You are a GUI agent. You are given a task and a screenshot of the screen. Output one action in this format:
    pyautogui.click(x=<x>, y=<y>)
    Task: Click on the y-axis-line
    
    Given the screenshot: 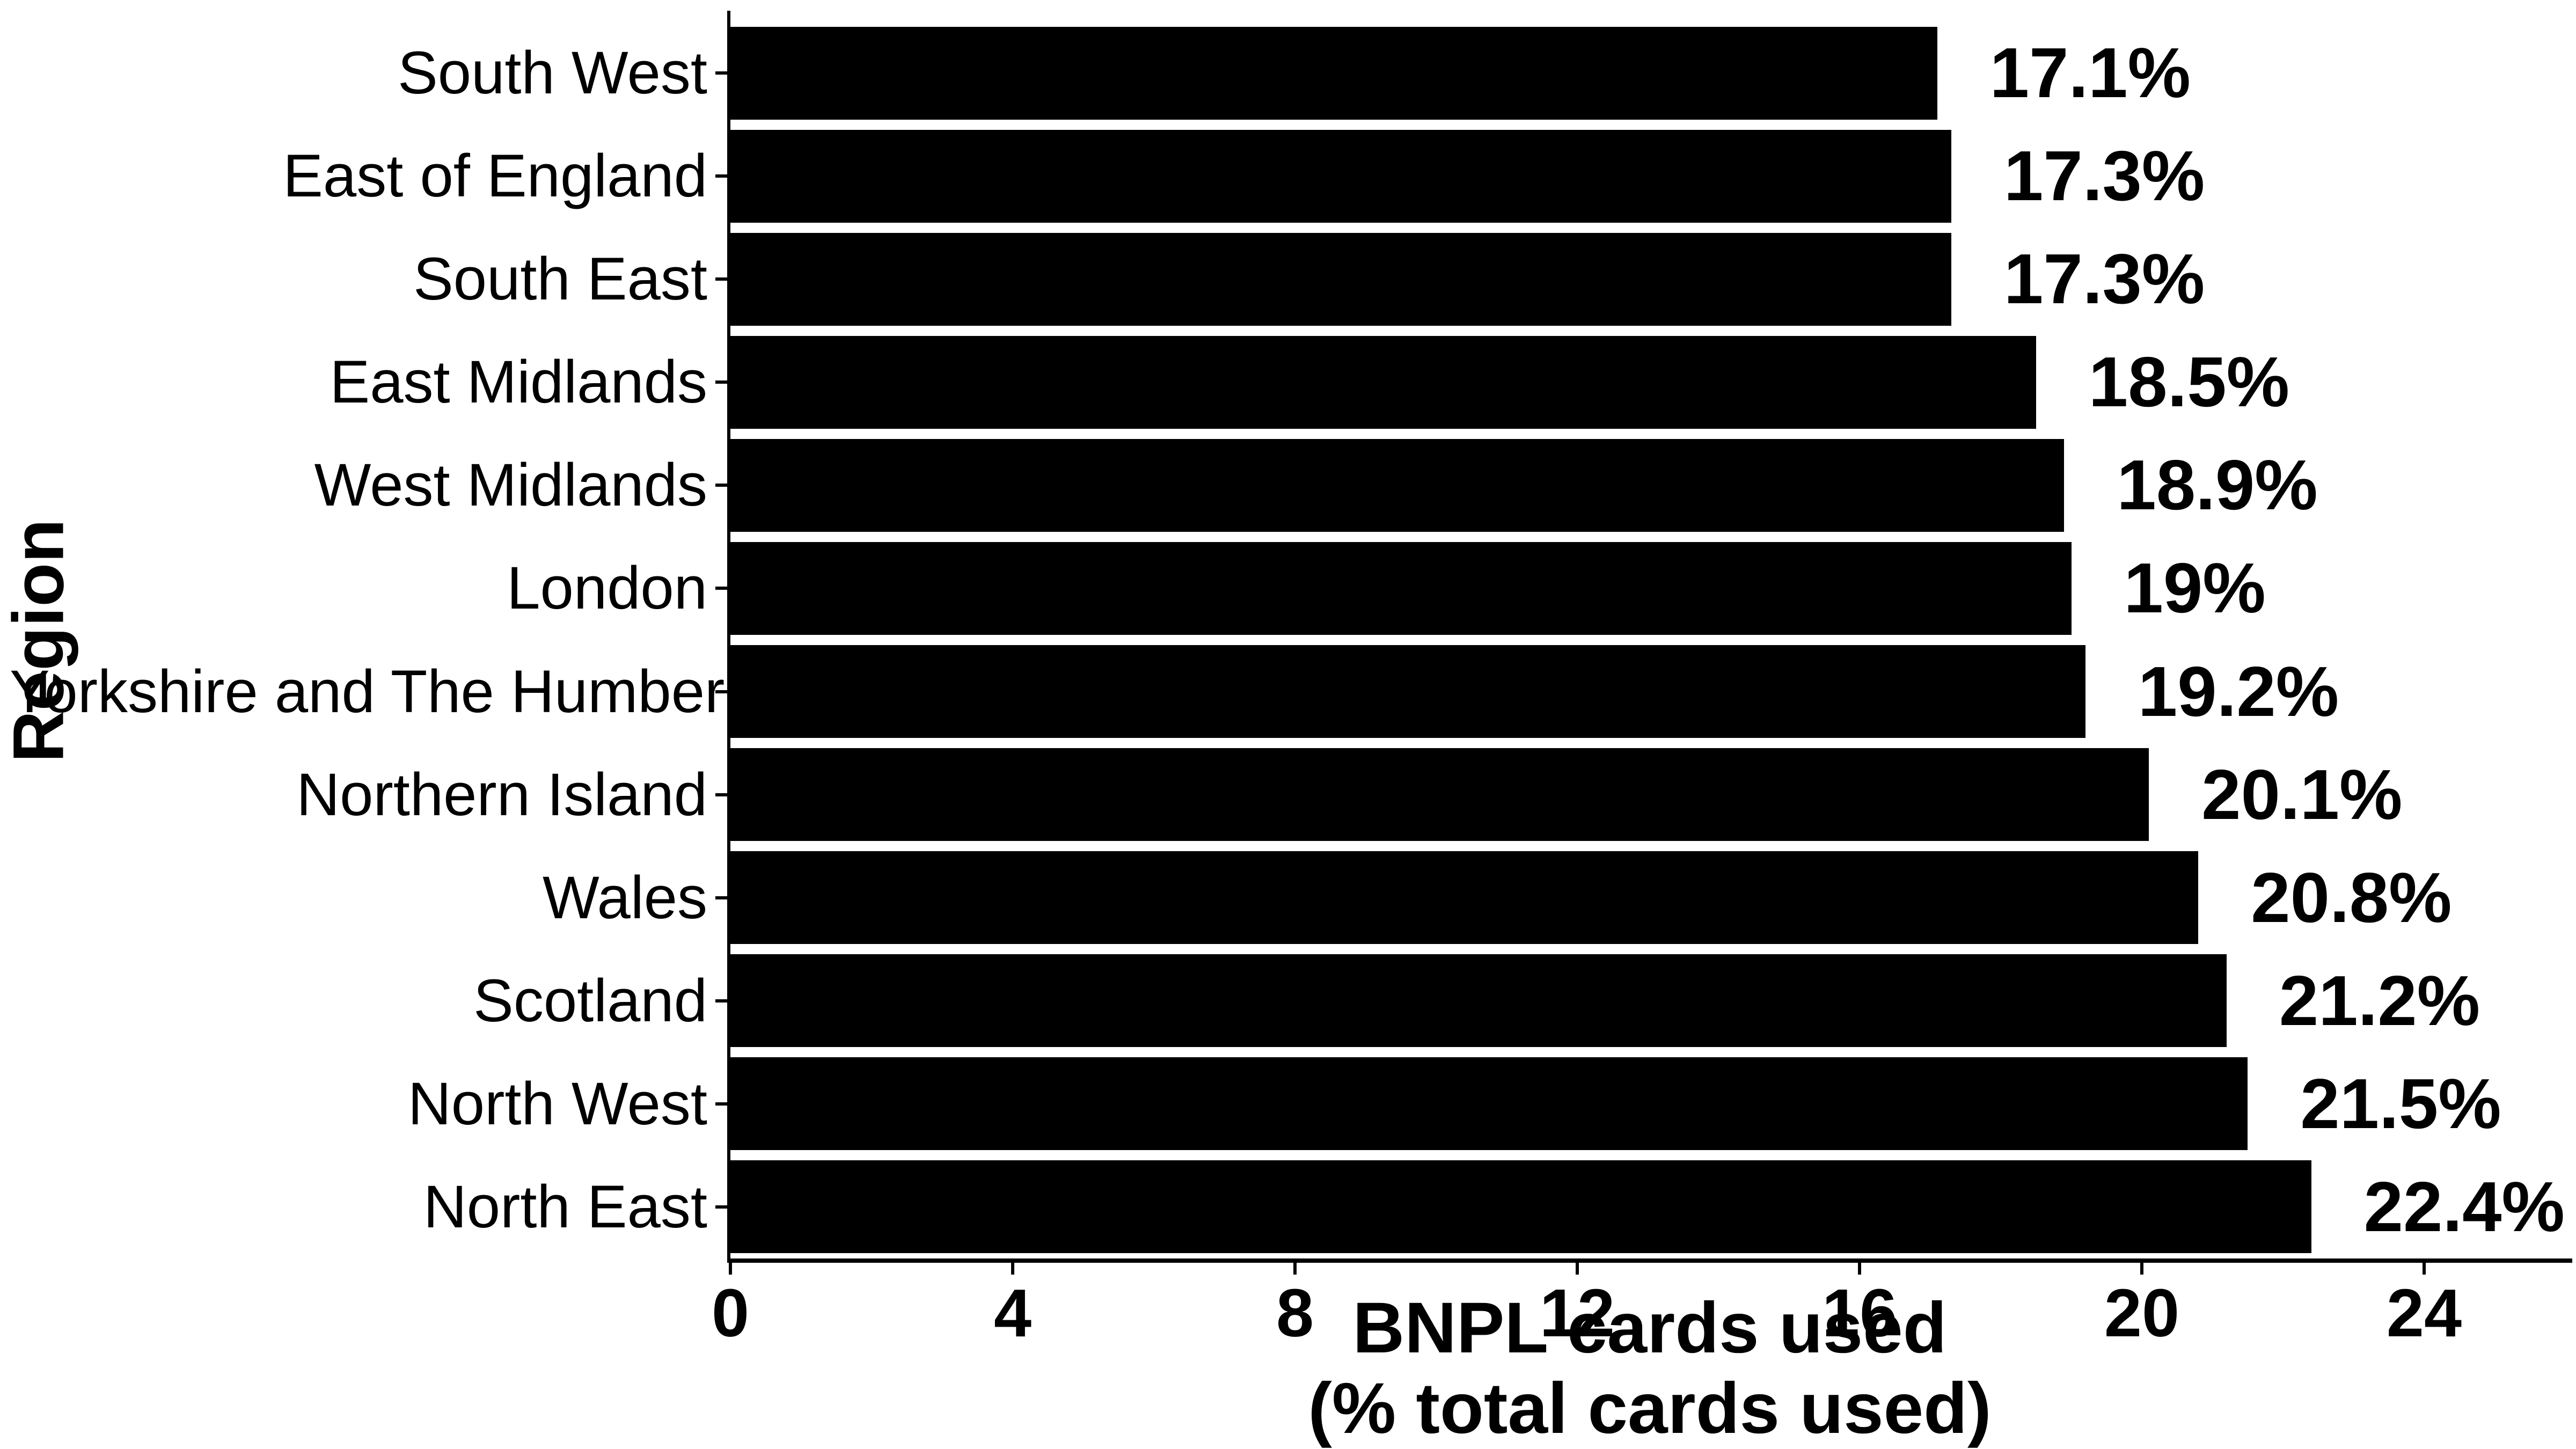 What is the action you would take?
    pyautogui.click(x=728, y=637)
    